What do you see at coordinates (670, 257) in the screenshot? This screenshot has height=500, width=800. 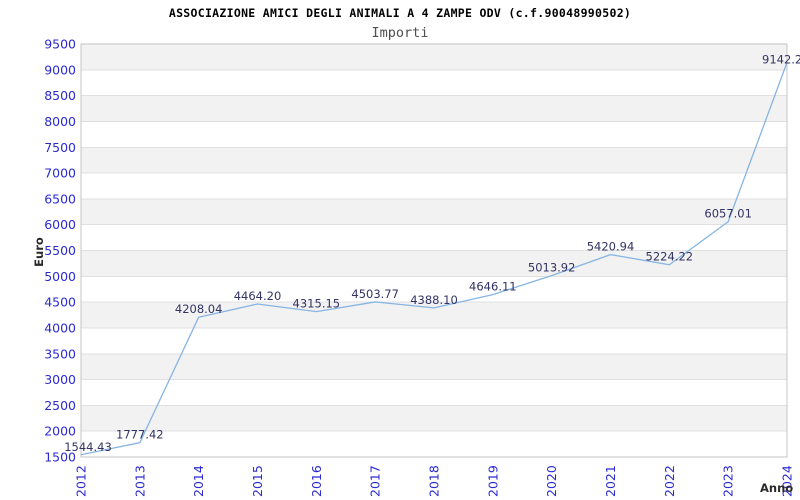 I see `point-label: 5224.22` at bounding box center [670, 257].